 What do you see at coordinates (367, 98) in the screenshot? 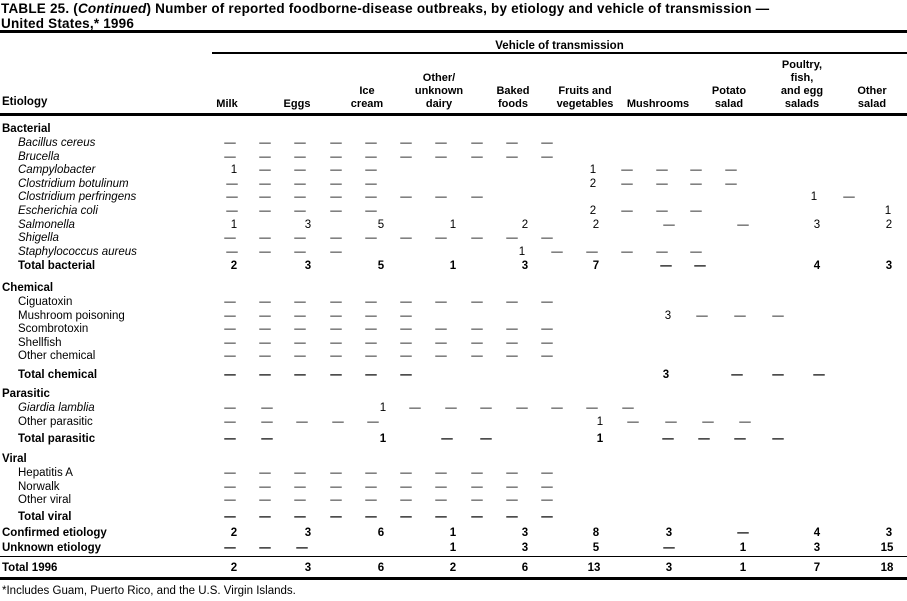
I see `column-header: Ice cream` at bounding box center [367, 98].